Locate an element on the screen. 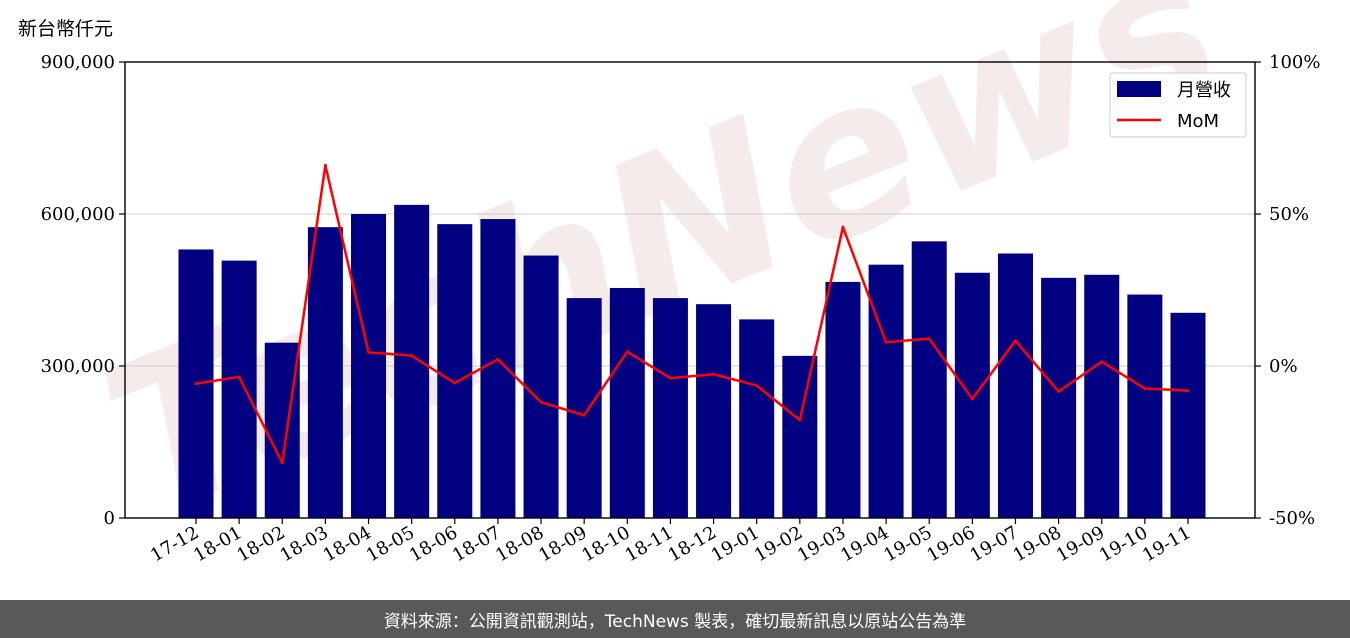 Image resolution: width=1350 pixels, height=638 pixels. right-tick-label: 0% is located at coordinates (1283, 366).